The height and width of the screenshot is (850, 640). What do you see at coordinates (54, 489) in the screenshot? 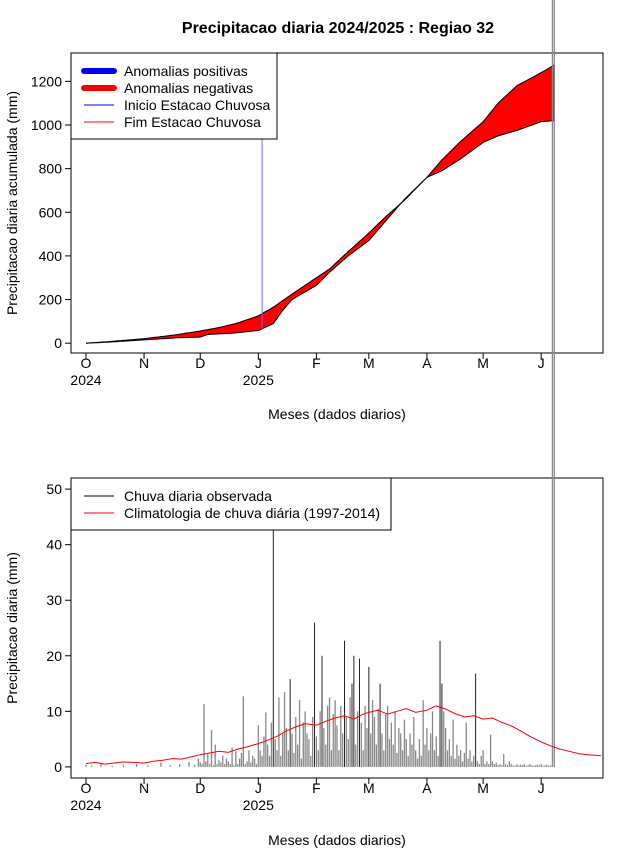
I see `y-tick-label: 50` at bounding box center [54, 489].